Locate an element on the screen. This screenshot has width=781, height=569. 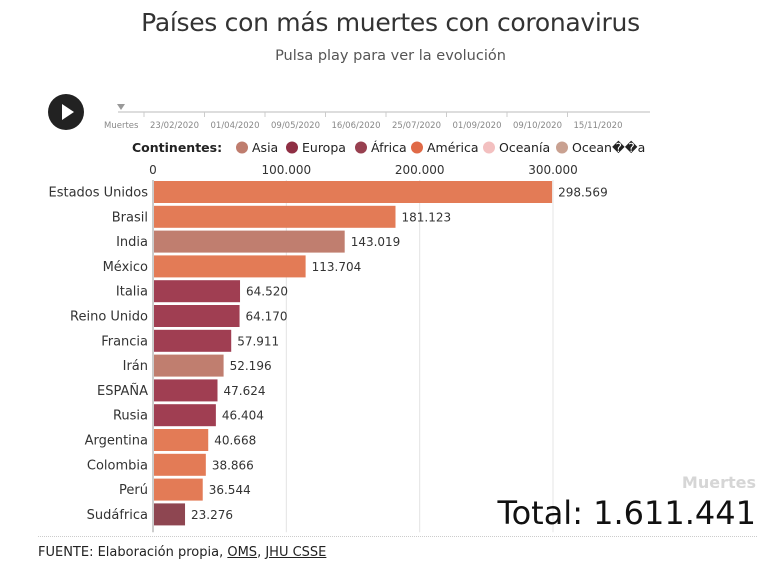
bar-italia is located at coordinates (197, 291).